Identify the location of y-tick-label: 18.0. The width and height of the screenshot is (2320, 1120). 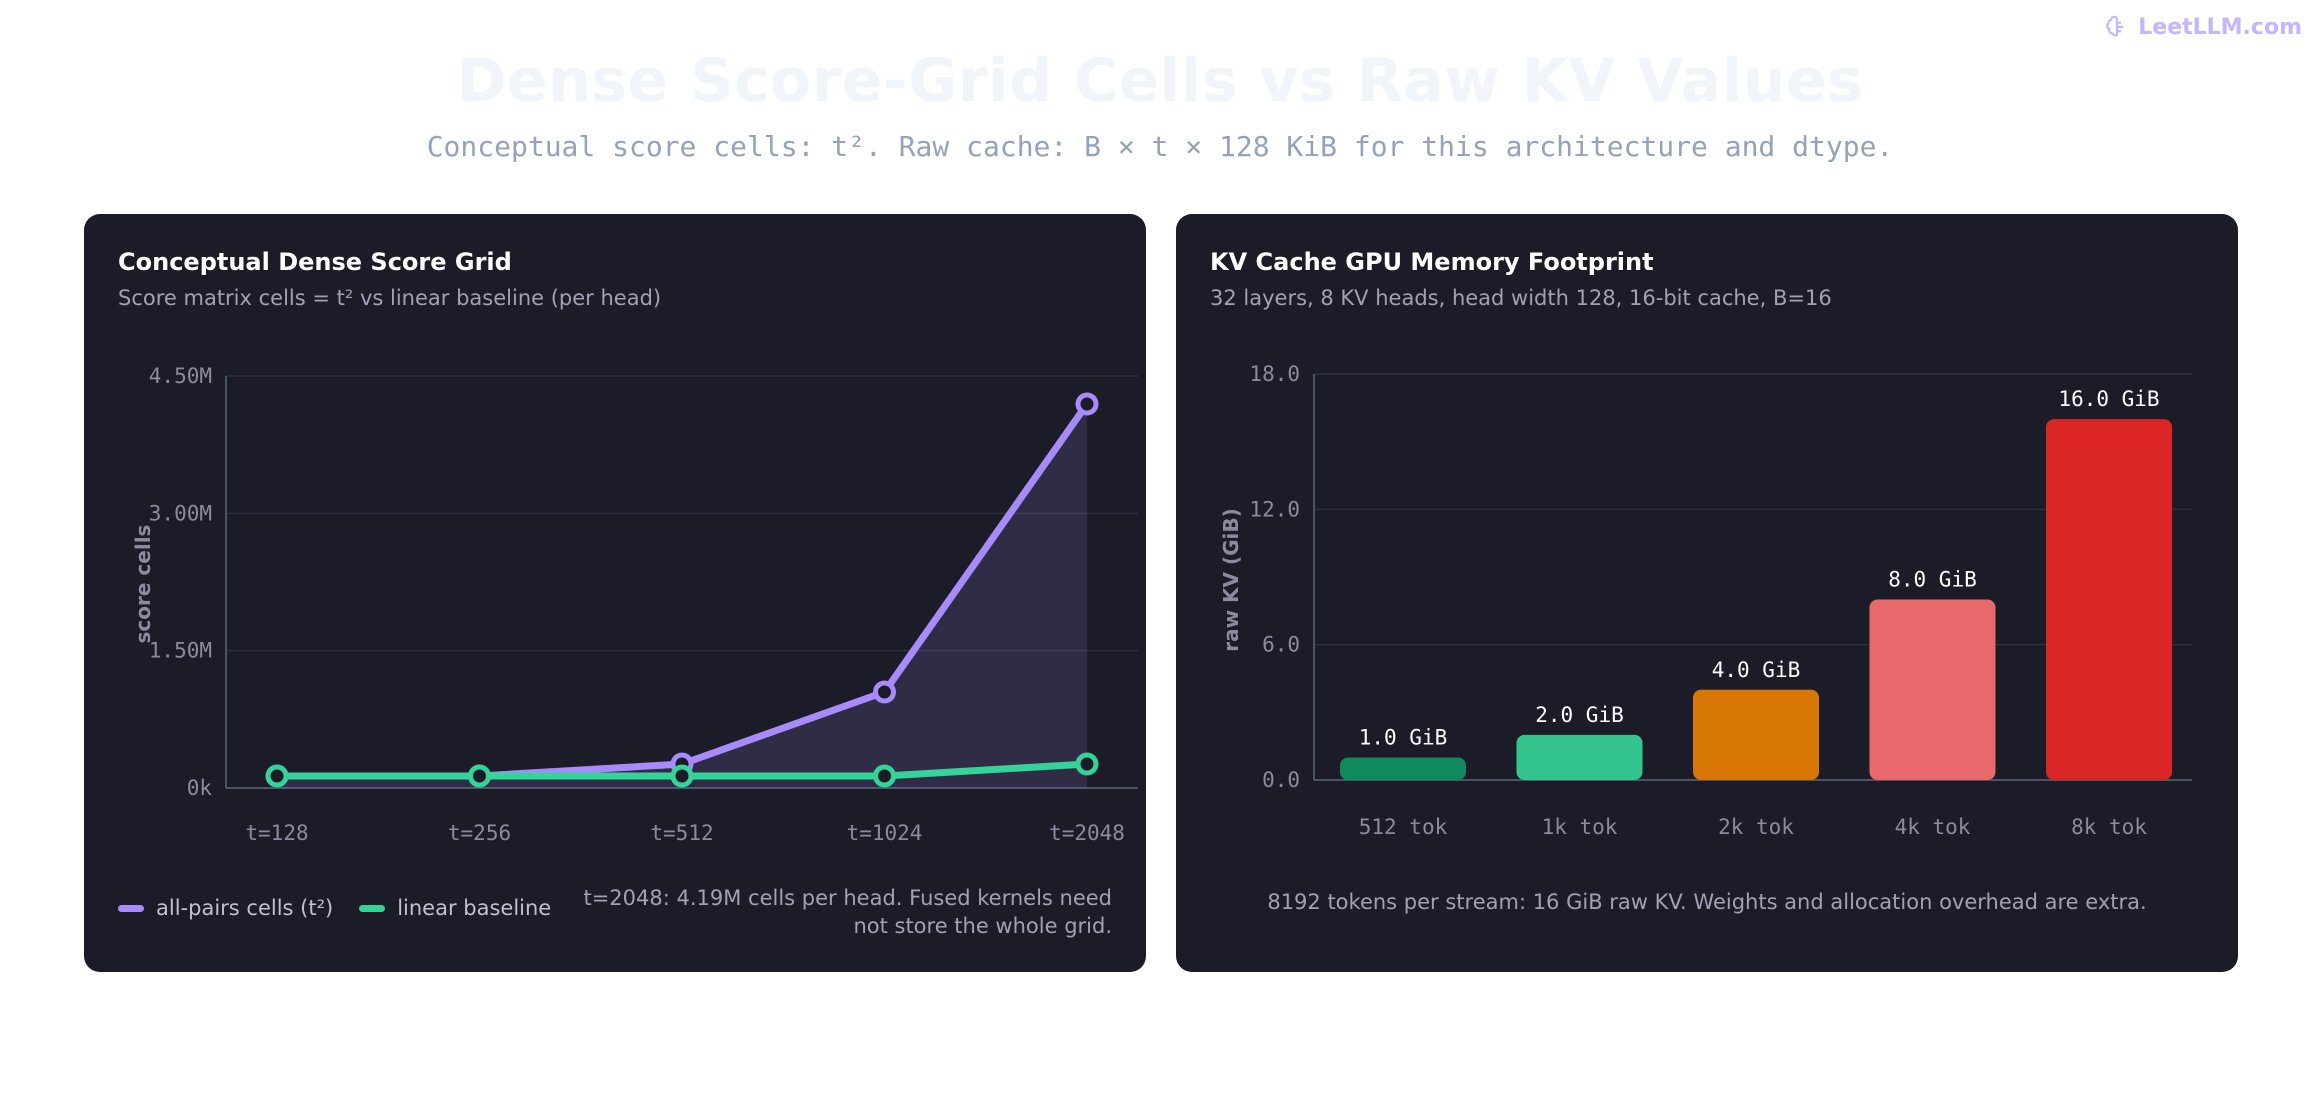
(1274, 374).